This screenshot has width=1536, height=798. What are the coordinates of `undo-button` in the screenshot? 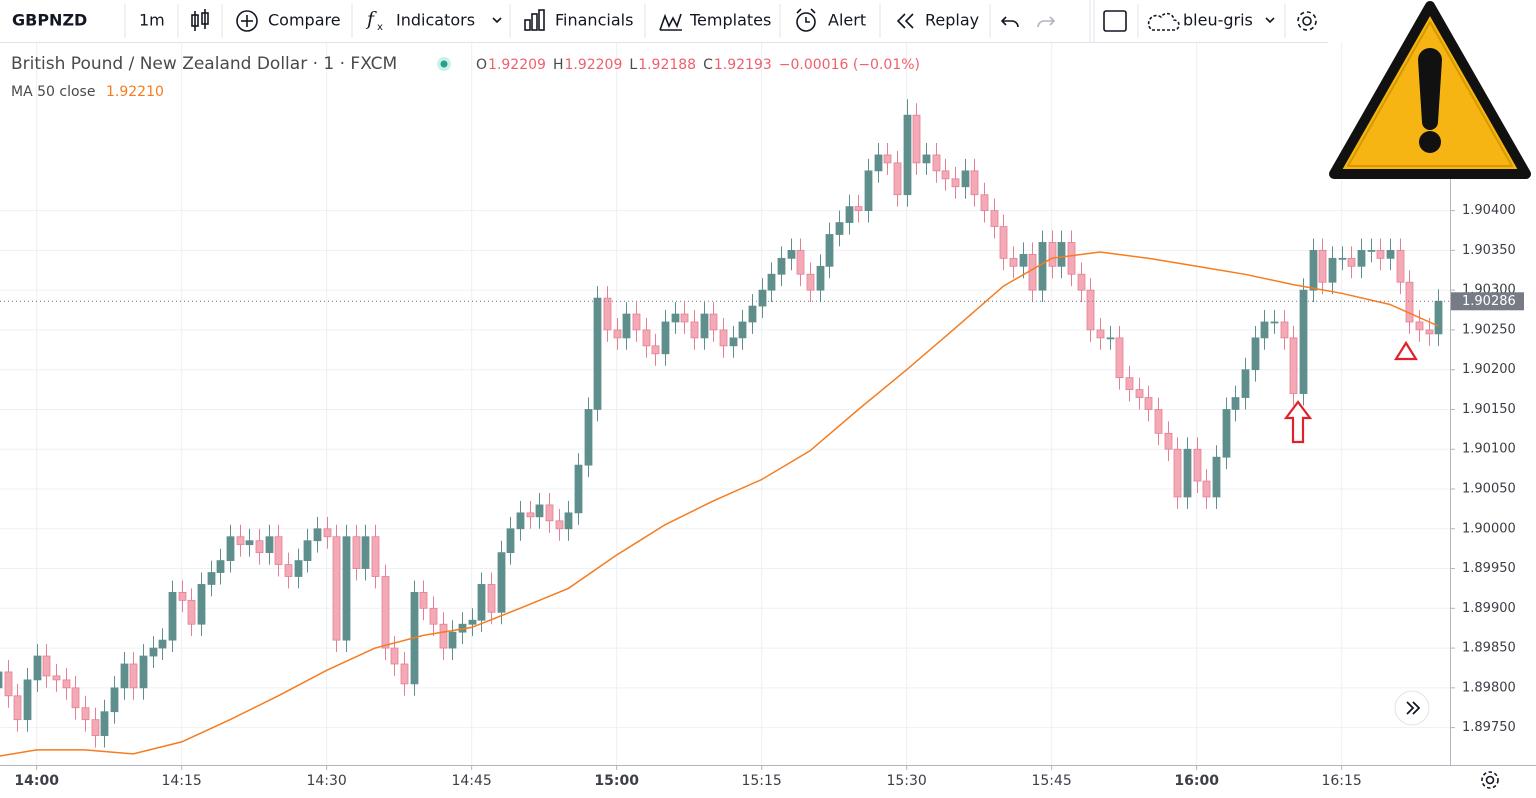 It's located at (1009, 22).